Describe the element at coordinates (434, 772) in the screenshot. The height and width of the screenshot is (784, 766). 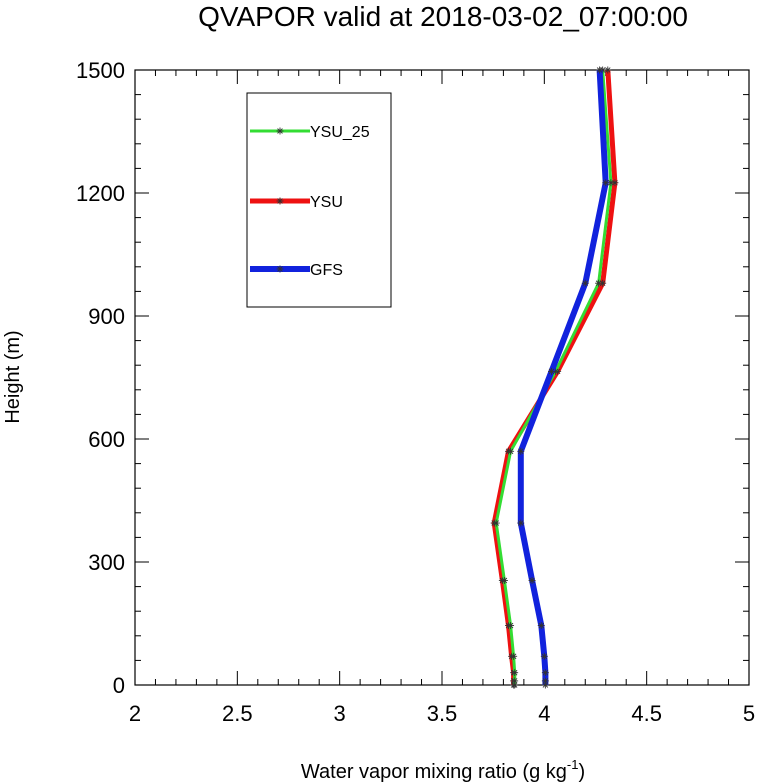
I see `x-axis-label-main: Water vapor mixing ratio (g kg` at that location.